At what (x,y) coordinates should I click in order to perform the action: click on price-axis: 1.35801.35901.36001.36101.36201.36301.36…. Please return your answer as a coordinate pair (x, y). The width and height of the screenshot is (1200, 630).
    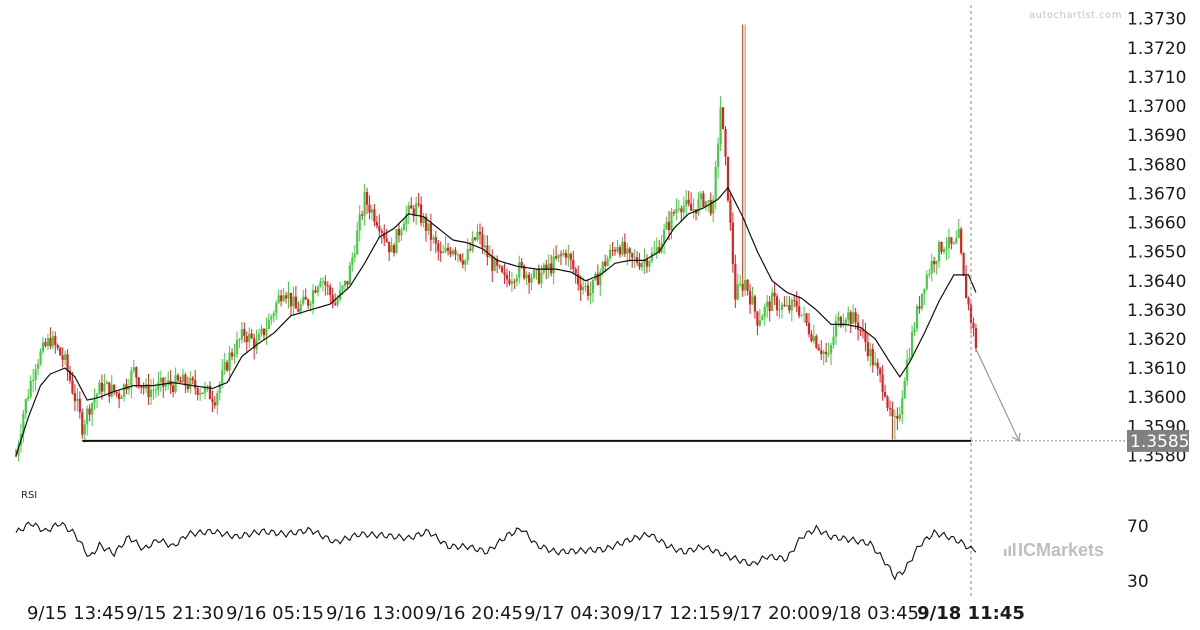
    Looking at the image, I should click on (1156, 238).